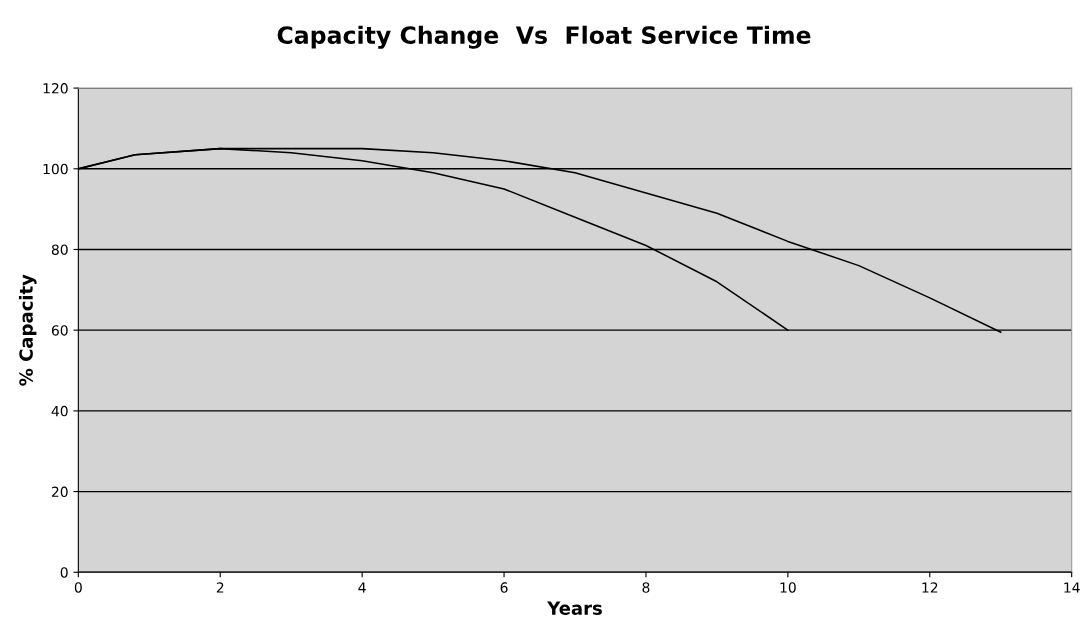 This screenshot has height=643, width=1088. What do you see at coordinates (27, 330) in the screenshot?
I see `y-axis-title: % Capacity` at bounding box center [27, 330].